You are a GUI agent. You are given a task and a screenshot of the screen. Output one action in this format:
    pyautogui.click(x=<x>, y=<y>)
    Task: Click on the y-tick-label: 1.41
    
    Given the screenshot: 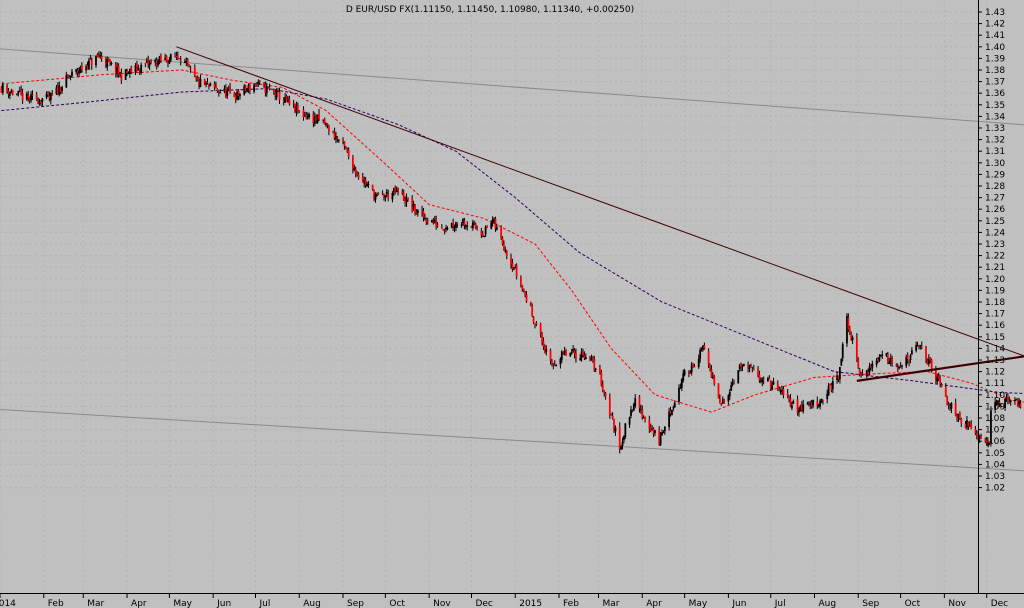 What is the action you would take?
    pyautogui.click(x=995, y=36)
    